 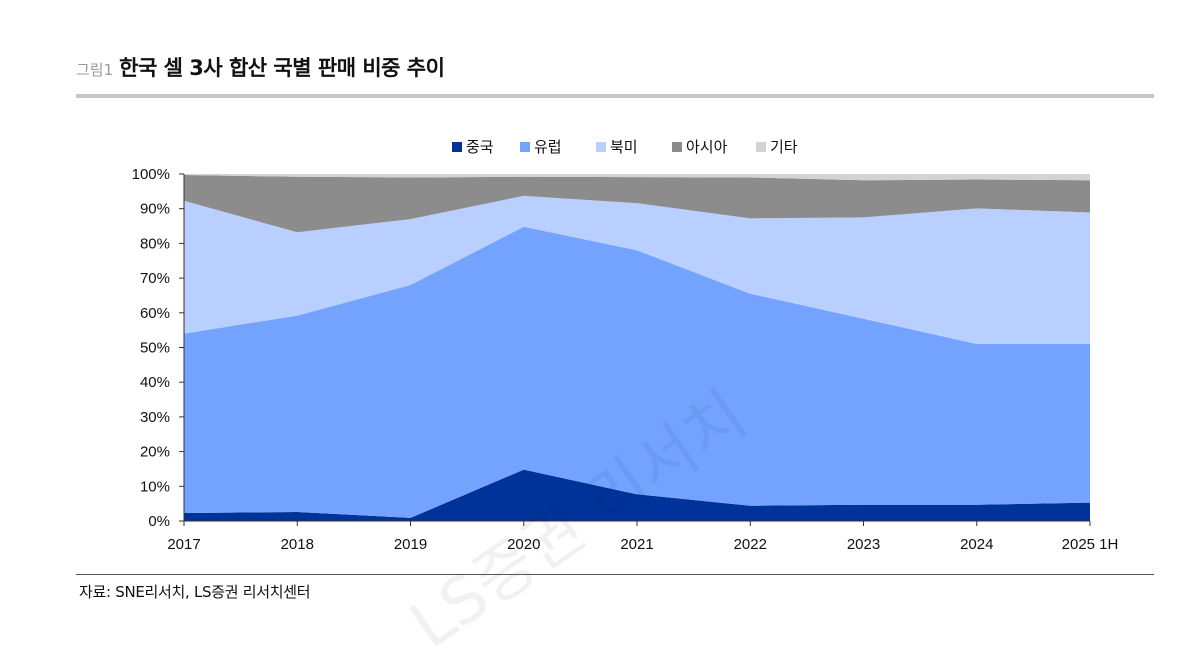 I want to click on legend-swatch-유럽, so click(x=525, y=147).